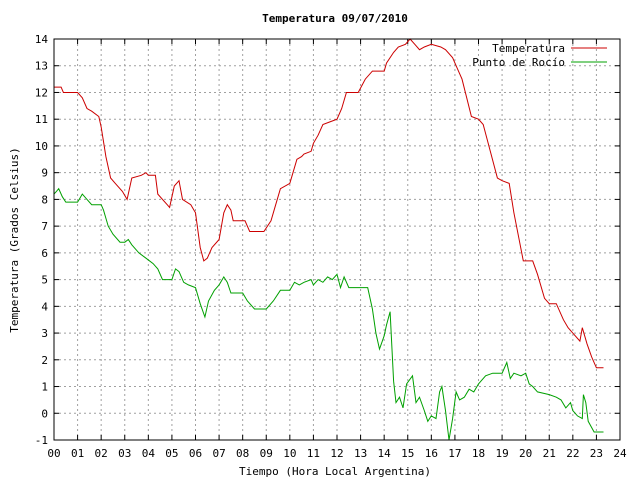  What do you see at coordinates (518, 62) in the screenshot?
I see `legend-label: Punto de Rocío` at bounding box center [518, 62].